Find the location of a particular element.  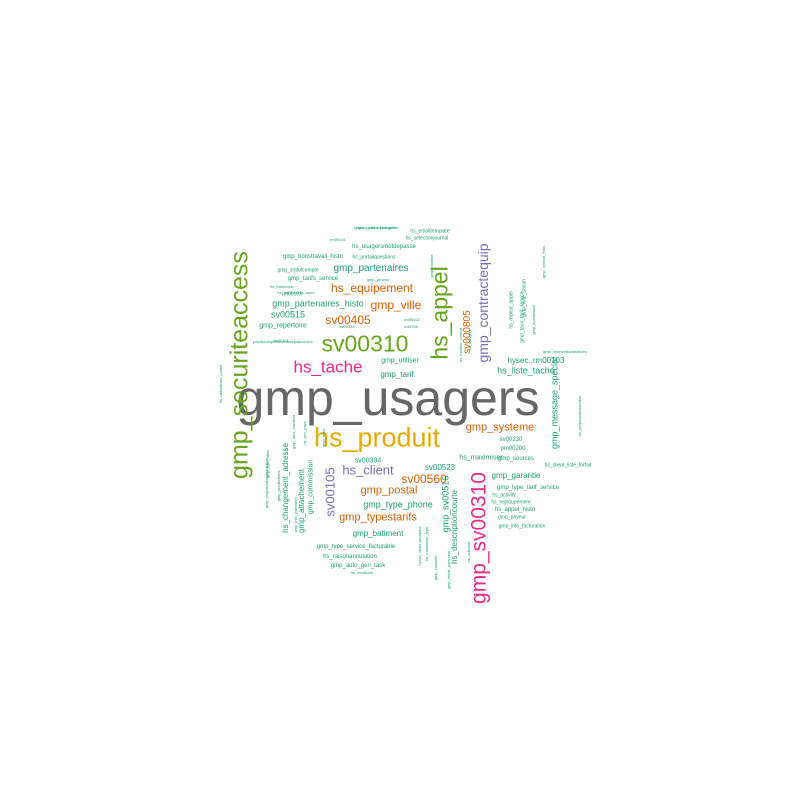

word-cloud-term: sv00560 is located at coordinates (424, 479).